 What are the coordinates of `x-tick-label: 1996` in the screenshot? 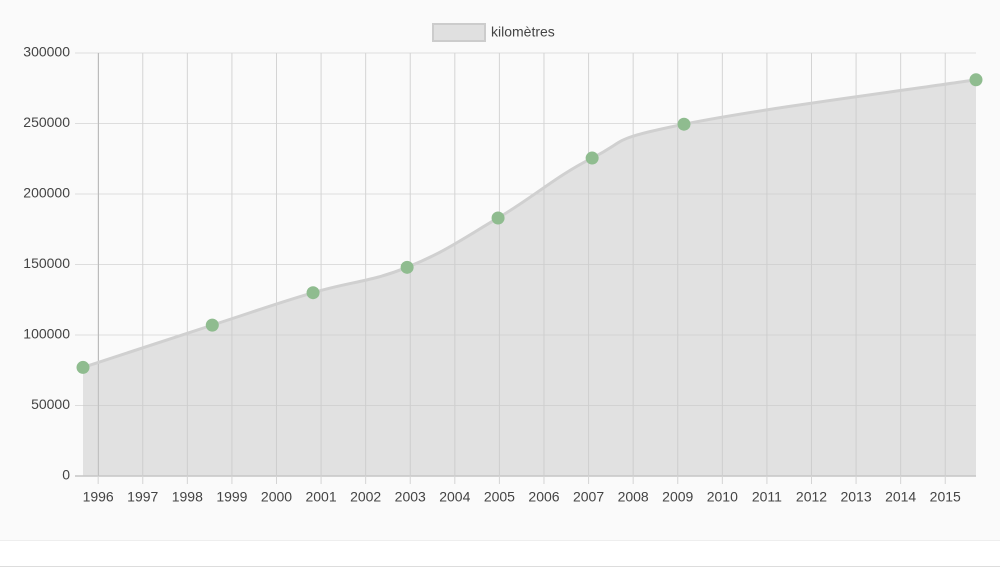 It's located at (98, 497).